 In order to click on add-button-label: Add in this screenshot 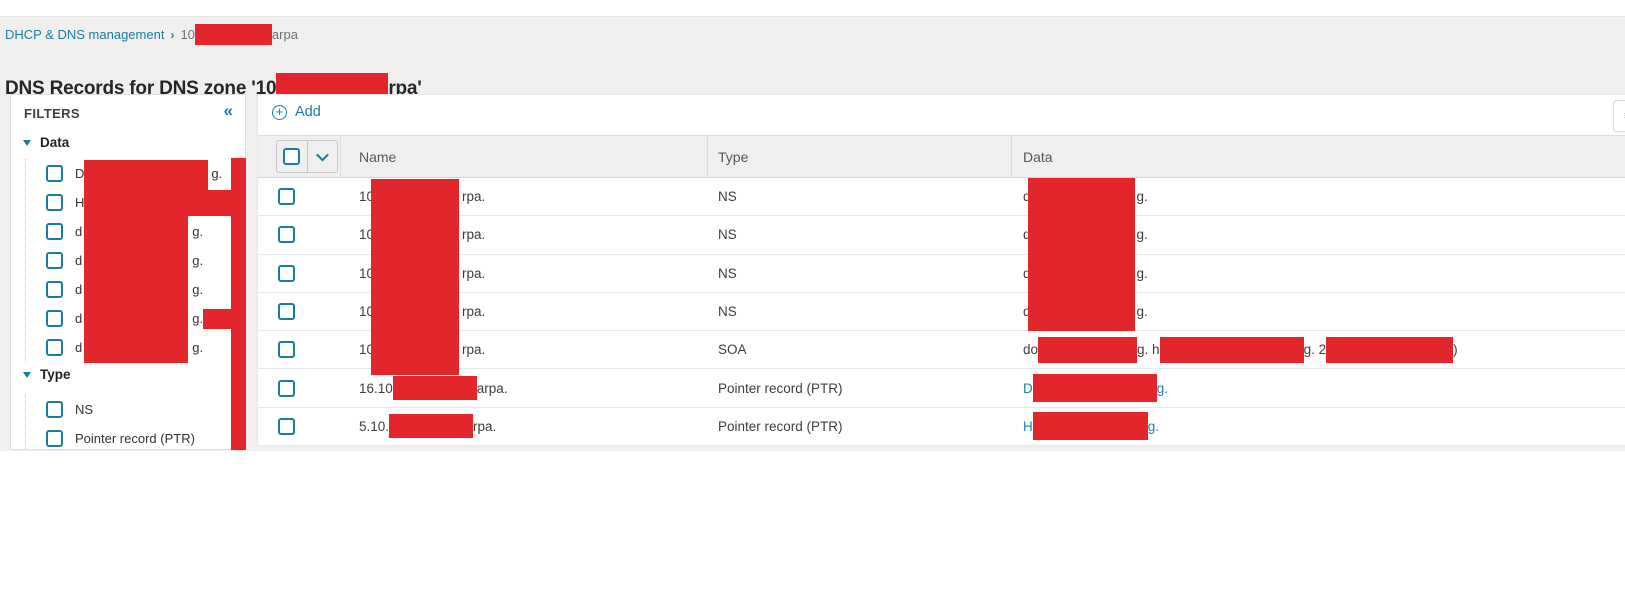, I will do `click(308, 112)`.